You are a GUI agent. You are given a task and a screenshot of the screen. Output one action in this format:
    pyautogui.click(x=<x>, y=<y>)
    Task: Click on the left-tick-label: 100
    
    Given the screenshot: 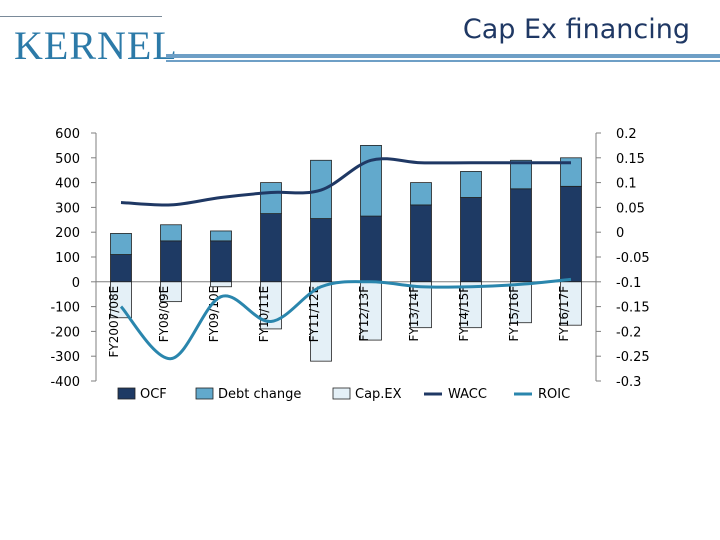 What is the action you would take?
    pyautogui.click(x=67, y=258)
    